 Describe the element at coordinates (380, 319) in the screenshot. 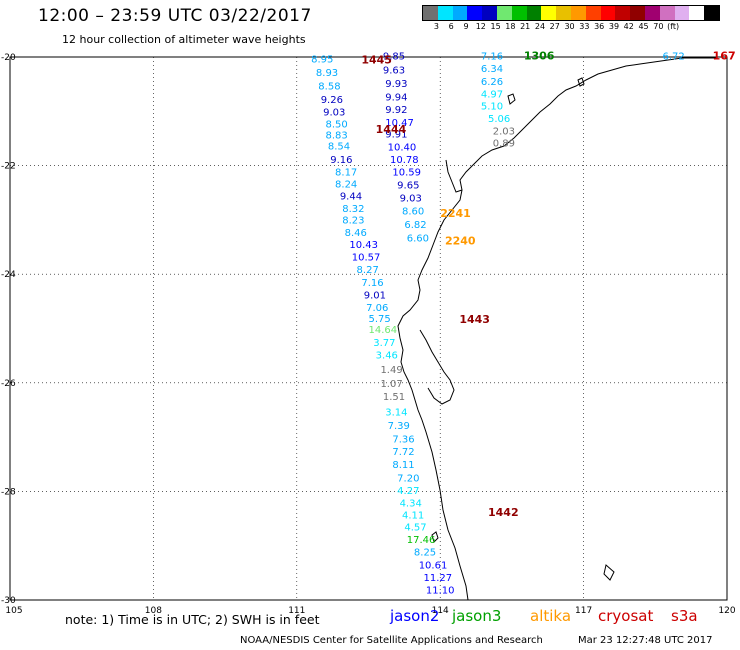

I see `wave-height-point: 5.75` at that location.